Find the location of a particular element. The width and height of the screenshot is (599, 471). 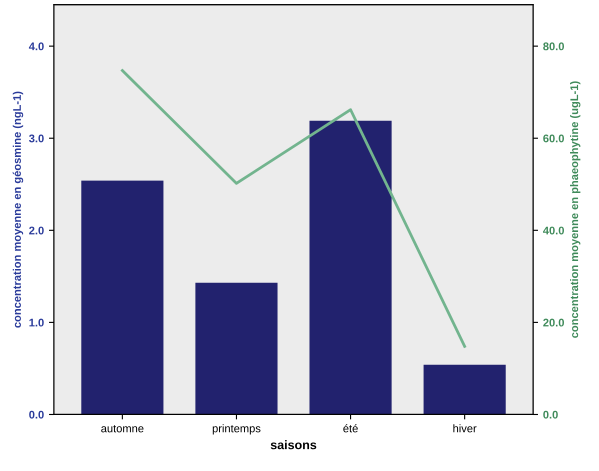

x-axis-title: saisons is located at coordinates (293, 445).